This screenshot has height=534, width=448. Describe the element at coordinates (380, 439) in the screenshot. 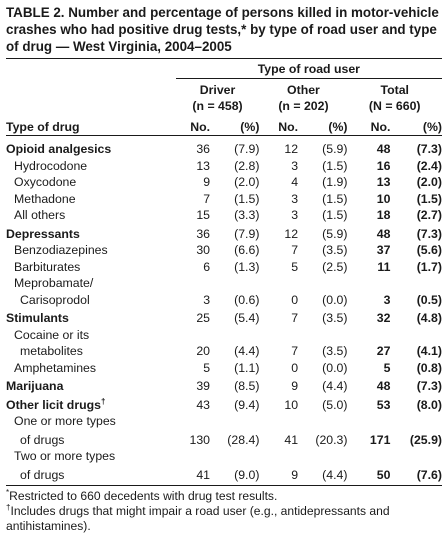

I see `total-count: 171` at that location.